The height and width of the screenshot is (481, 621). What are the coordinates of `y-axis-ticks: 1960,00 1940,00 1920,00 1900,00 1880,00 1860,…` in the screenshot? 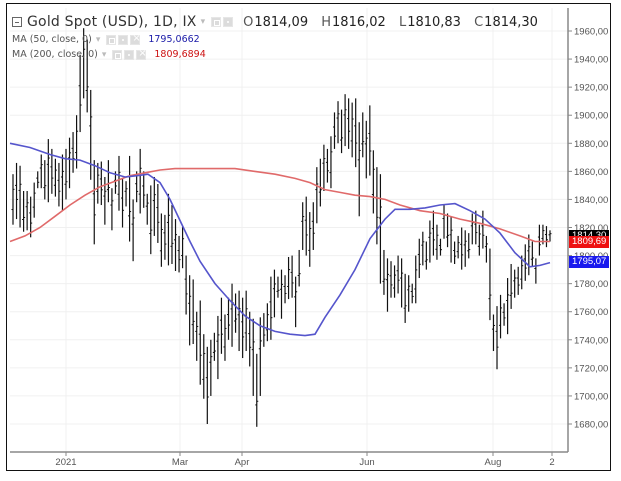 It's located at (588, 229).